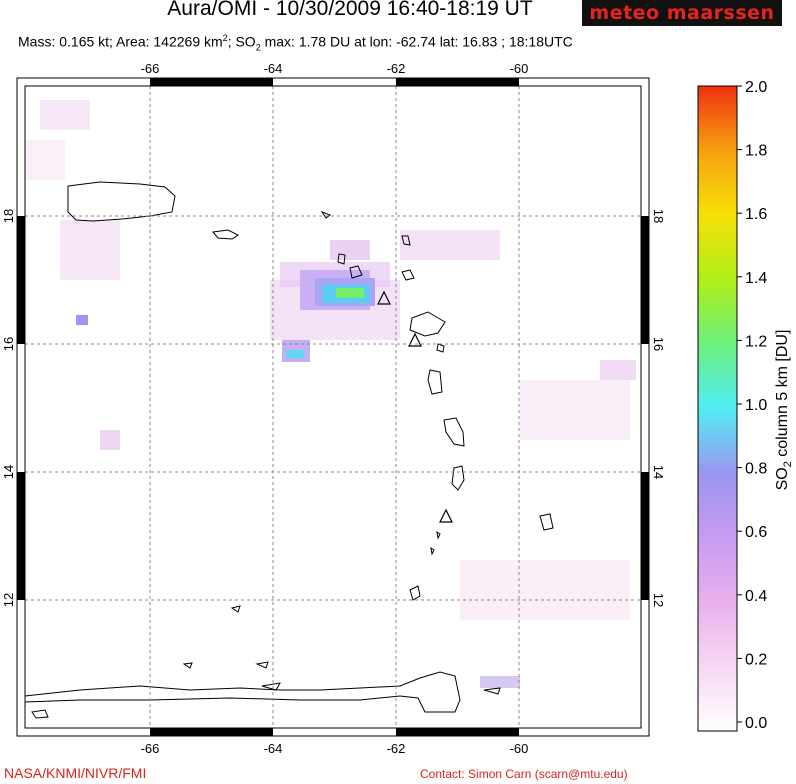 Image resolution: width=796 pixels, height=784 pixels. Describe the element at coordinates (658, 344) in the screenshot. I see `lat-tick-right: 16` at that location.